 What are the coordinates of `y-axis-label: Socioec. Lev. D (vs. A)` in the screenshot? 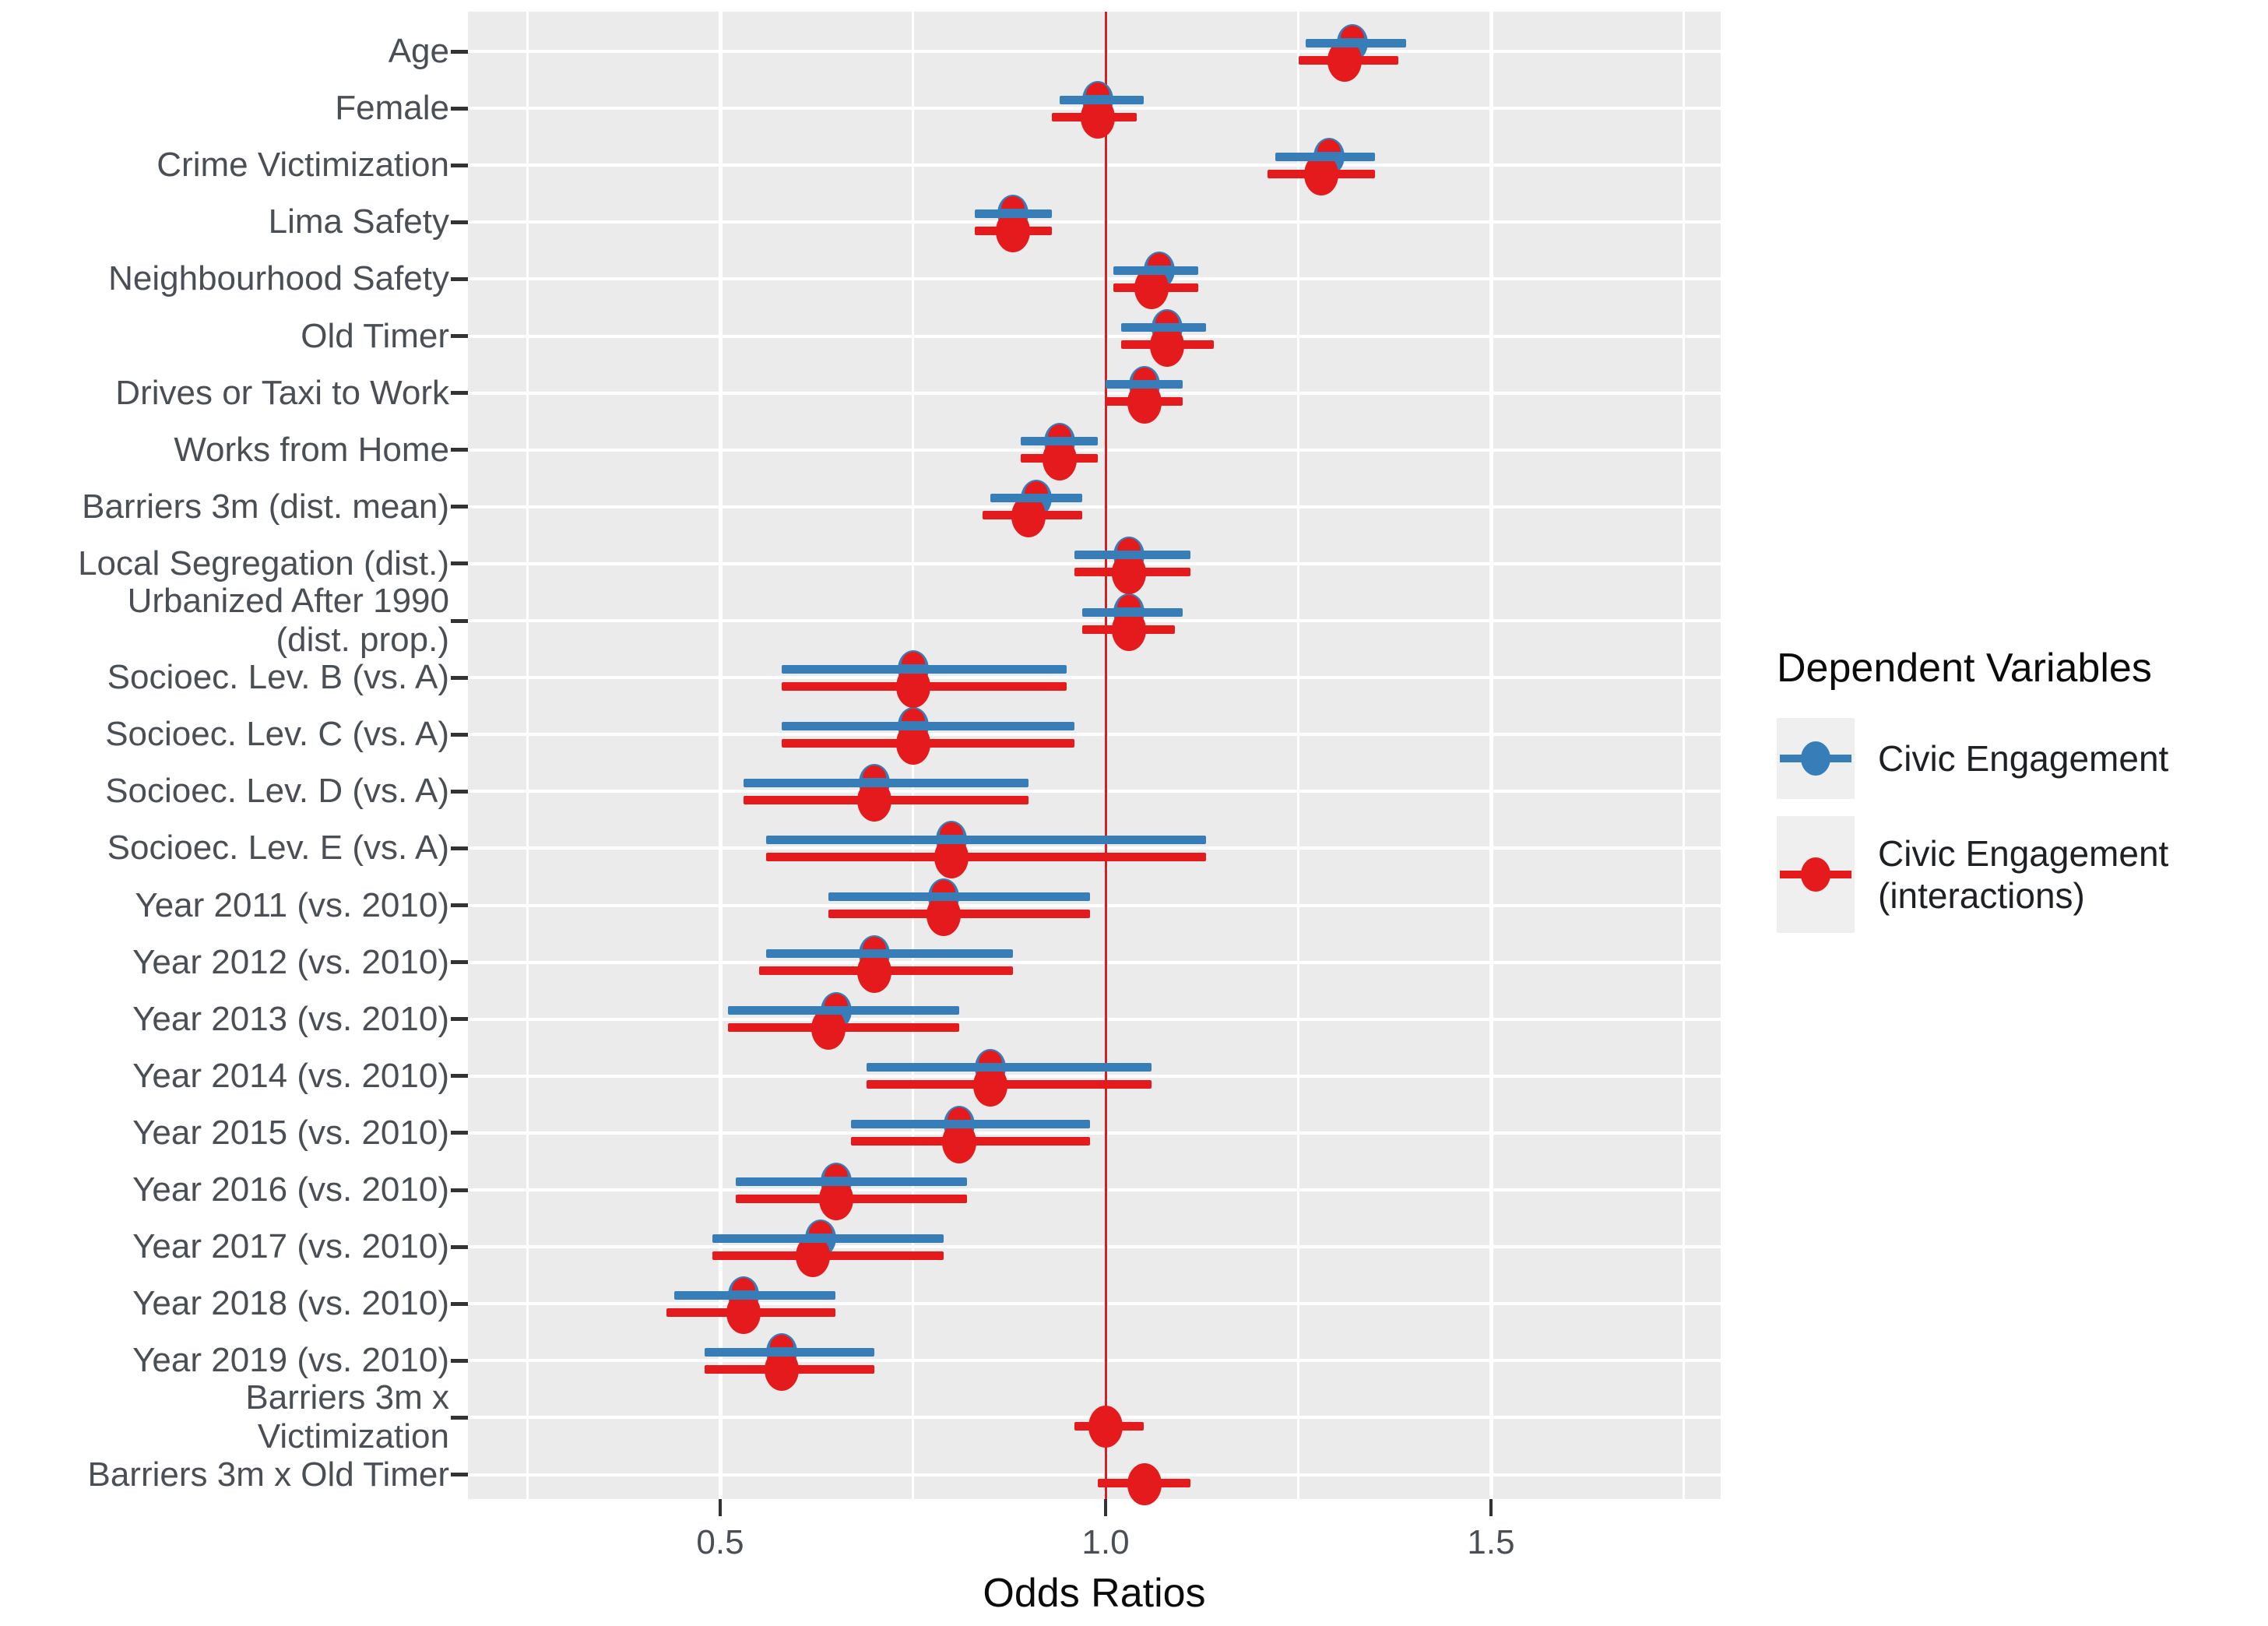 It's located at (277, 791).